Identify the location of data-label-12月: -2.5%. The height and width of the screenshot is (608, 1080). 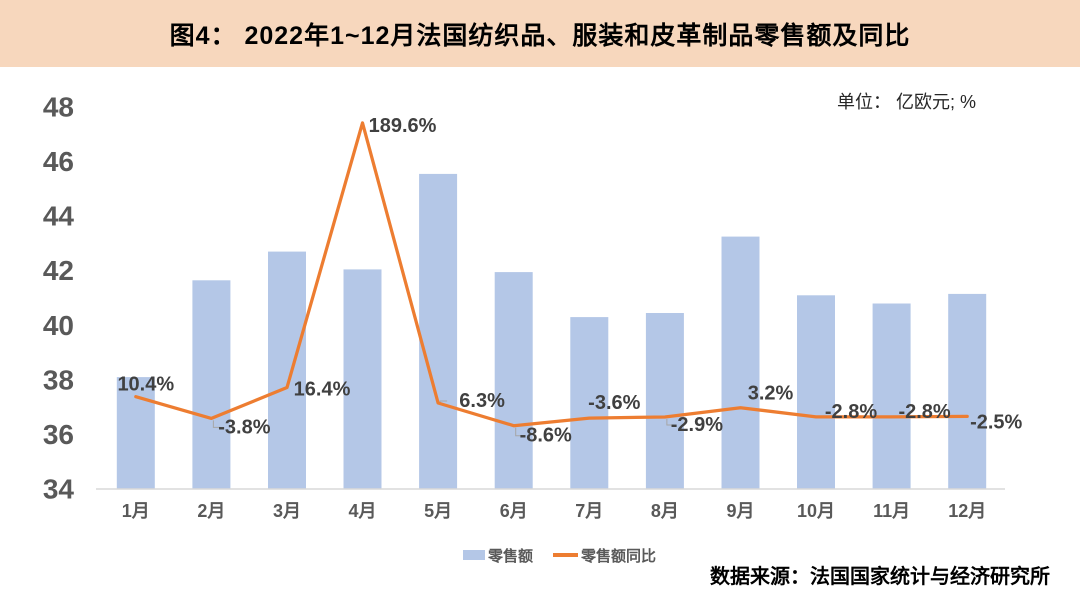
(996, 422).